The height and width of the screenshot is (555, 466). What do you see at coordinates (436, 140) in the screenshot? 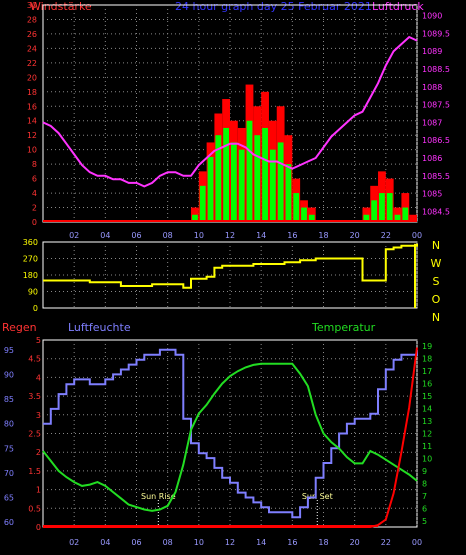
I see `pressure-y-tick: 1086.5` at bounding box center [436, 140].